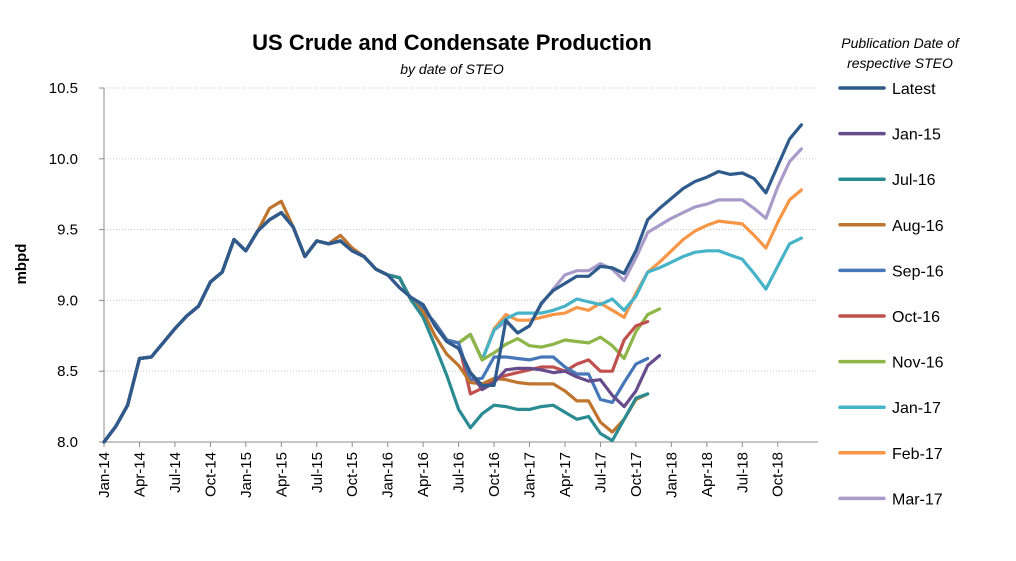 The width and height of the screenshot is (1016, 561). Describe the element at coordinates (916, 408) in the screenshot. I see `legend-label: Jan-17` at that location.